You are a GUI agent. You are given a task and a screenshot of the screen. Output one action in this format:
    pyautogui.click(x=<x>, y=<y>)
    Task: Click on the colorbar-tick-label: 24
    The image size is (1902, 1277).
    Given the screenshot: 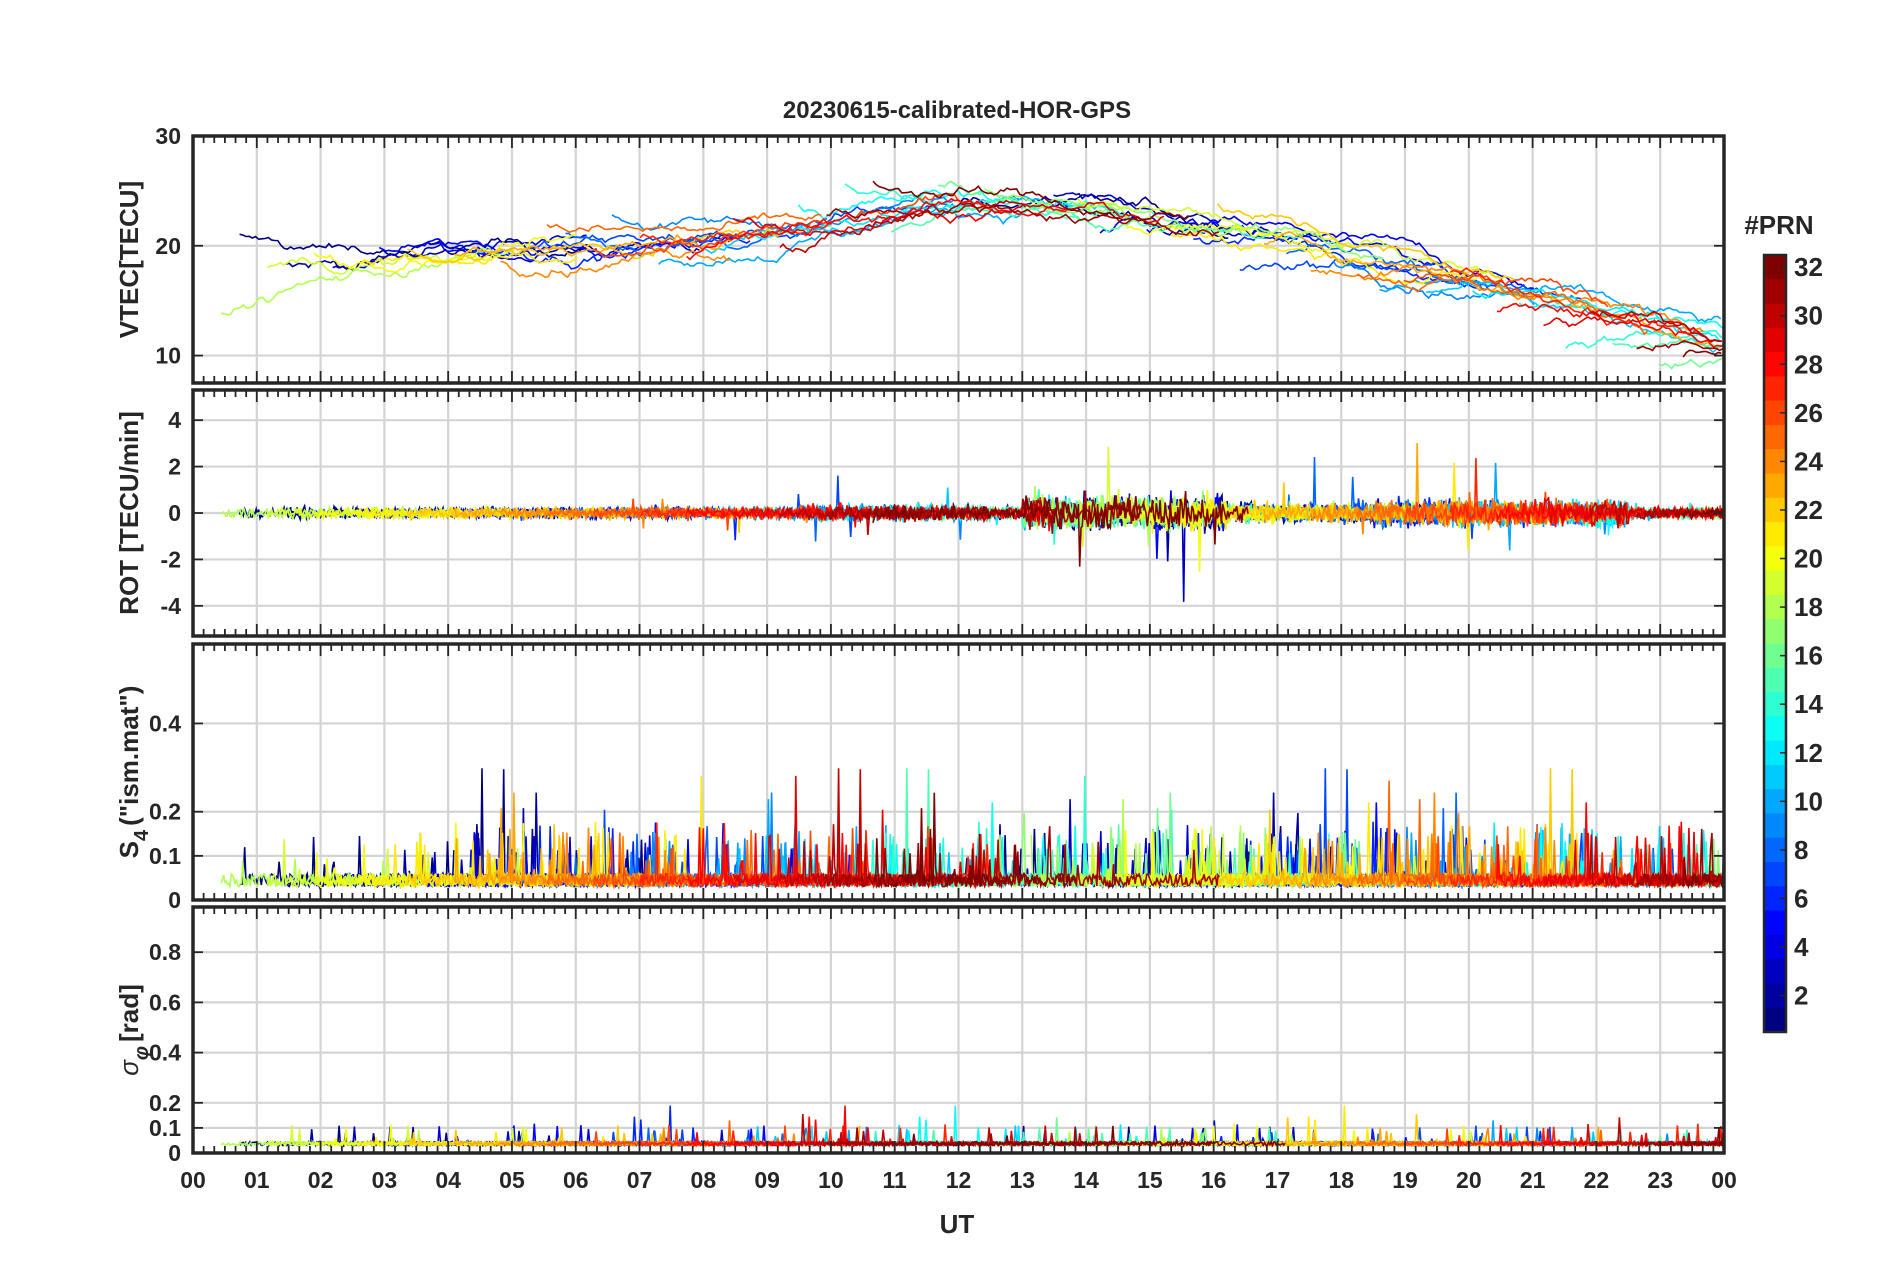 What is the action you would take?
    pyautogui.click(x=1808, y=461)
    